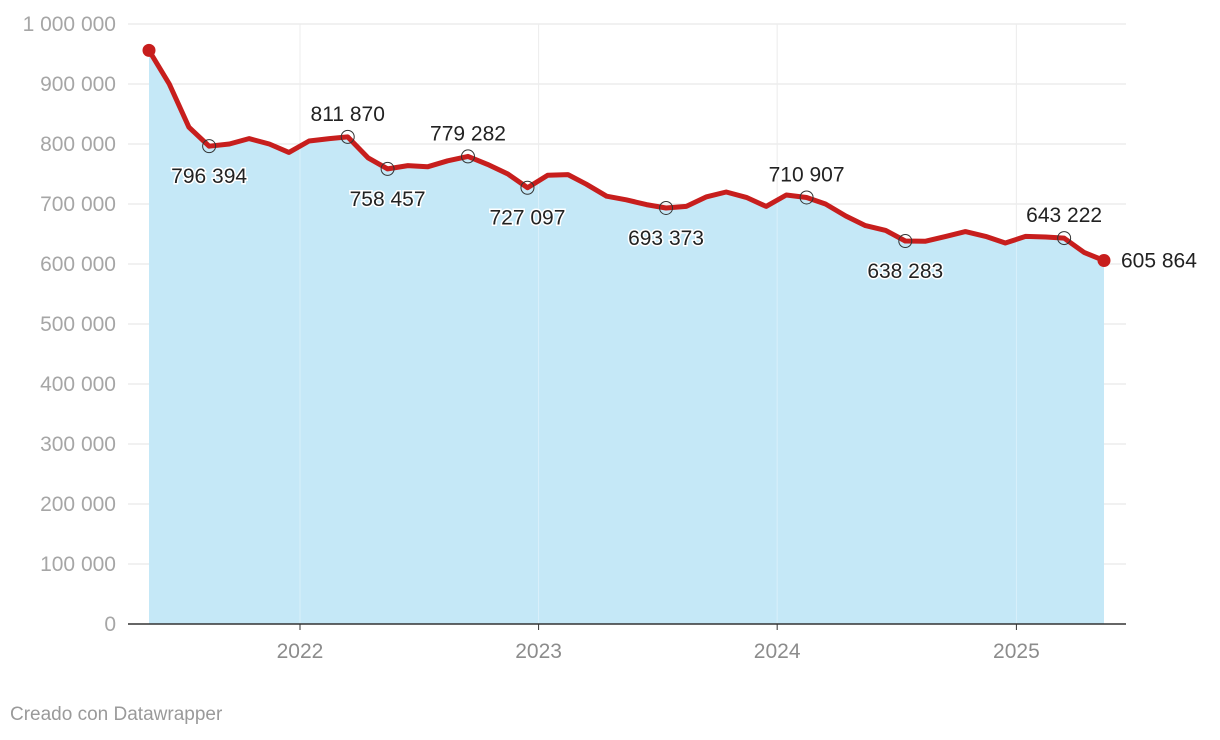  What do you see at coordinates (1016, 651) in the screenshot?
I see `x-tick-label: 2025` at bounding box center [1016, 651].